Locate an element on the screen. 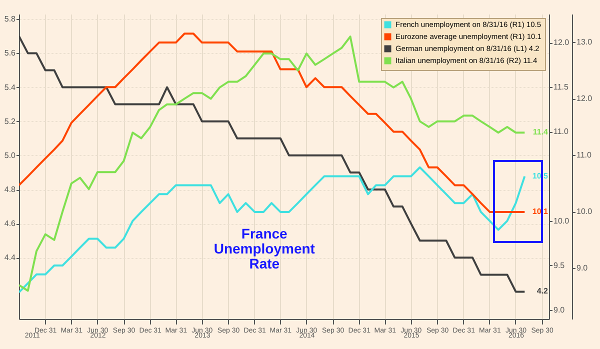  y2-tick-label: 10.0 is located at coordinates (562, 221).